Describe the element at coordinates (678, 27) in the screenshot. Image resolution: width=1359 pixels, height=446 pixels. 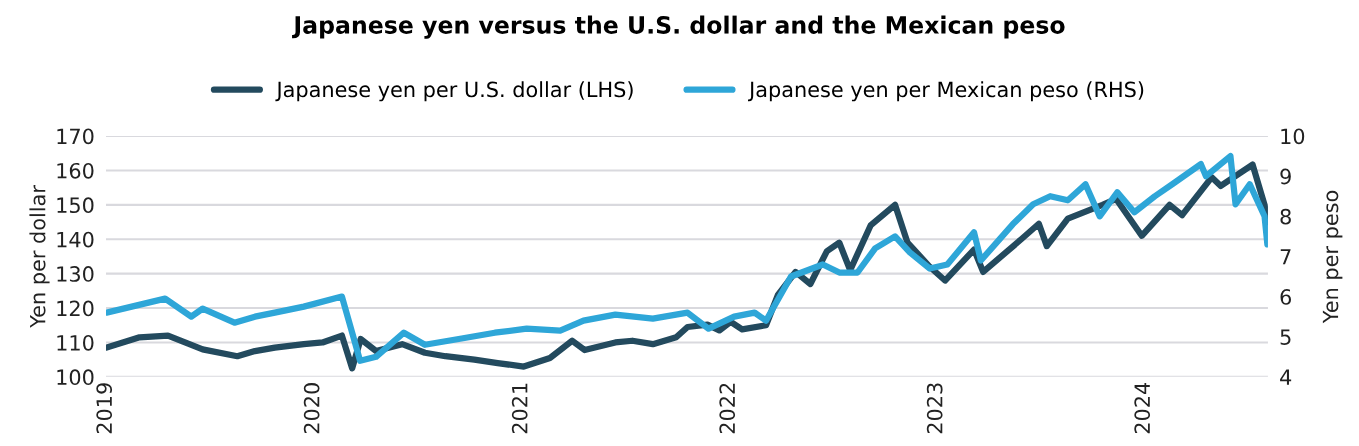
I see `chart-title: Japanese yen versus the U.S. dollar and the Mexican peso` at that location.